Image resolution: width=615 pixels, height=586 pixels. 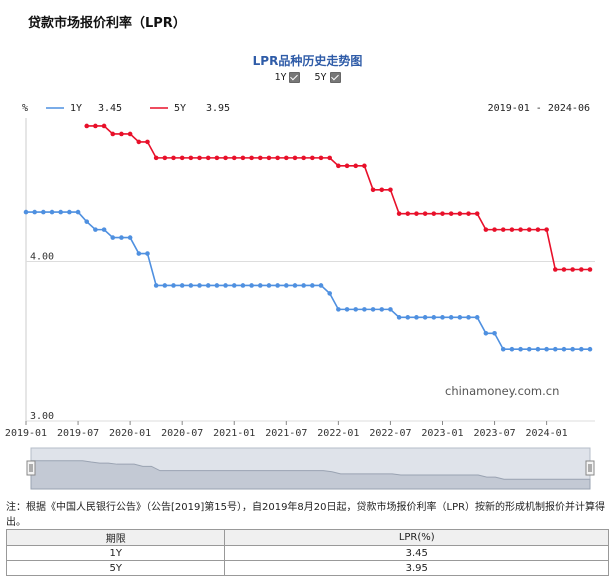 What do you see at coordinates (287, 77) in the screenshot?
I see `toggle-1y: 1Y` at bounding box center [287, 77].